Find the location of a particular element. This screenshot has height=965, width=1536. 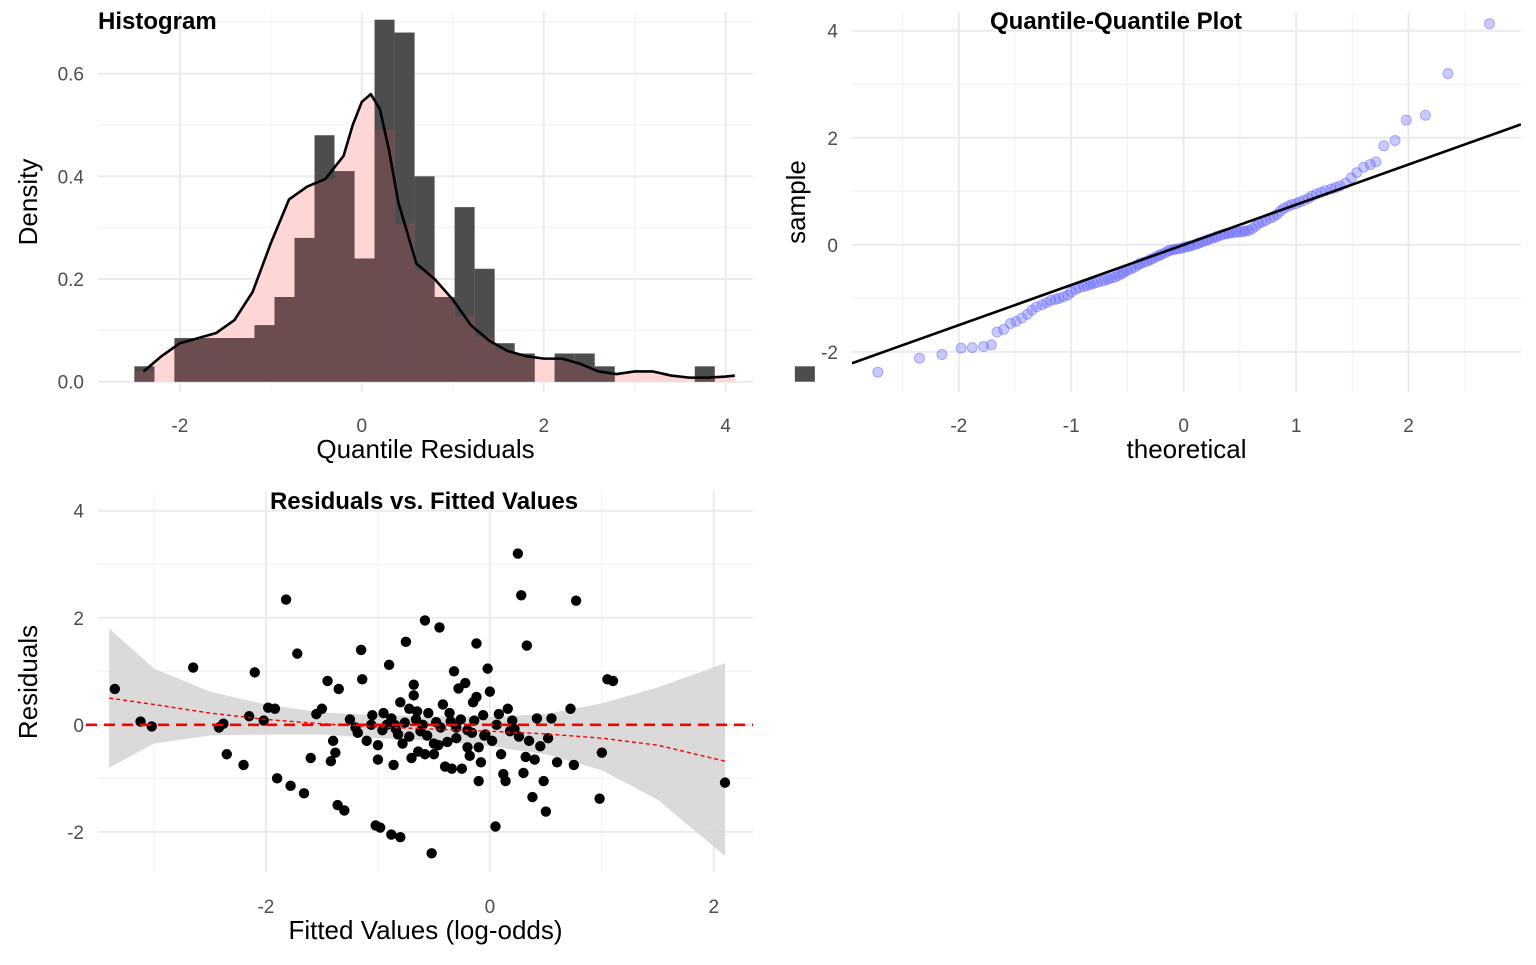

rf-y-tick-label: 0 is located at coordinates (78, 726).